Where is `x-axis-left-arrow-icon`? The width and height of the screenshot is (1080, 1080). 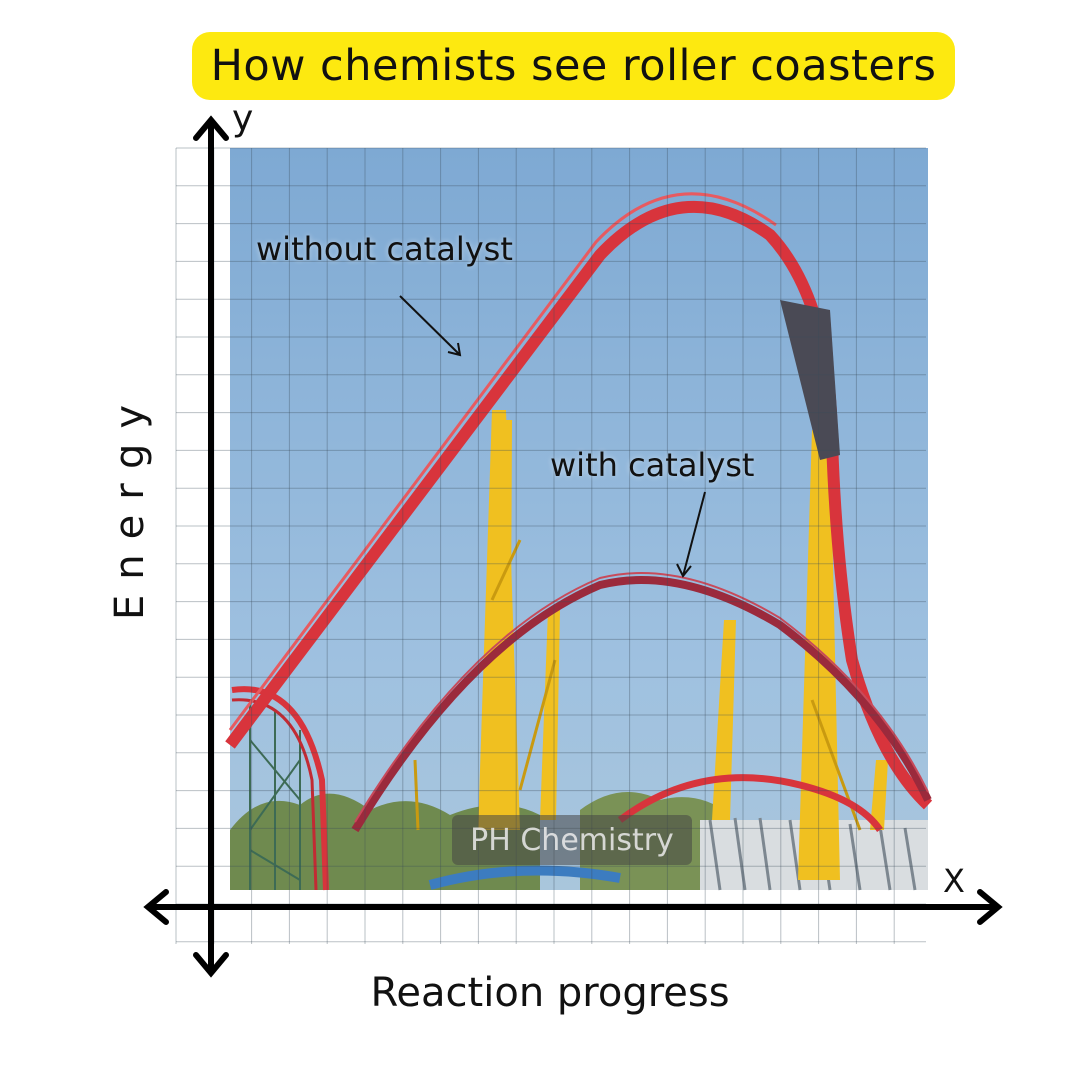
x-axis-left-arrow-icon is located at coordinates (156, 907).